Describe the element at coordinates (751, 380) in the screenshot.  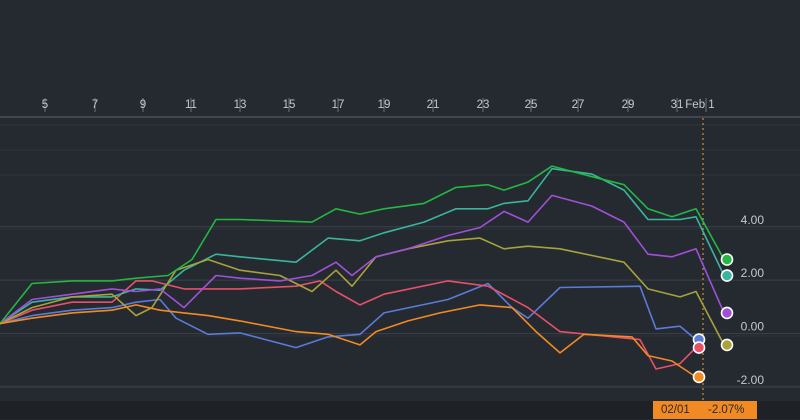
I see `y-tick-label: -2.00` at that location.